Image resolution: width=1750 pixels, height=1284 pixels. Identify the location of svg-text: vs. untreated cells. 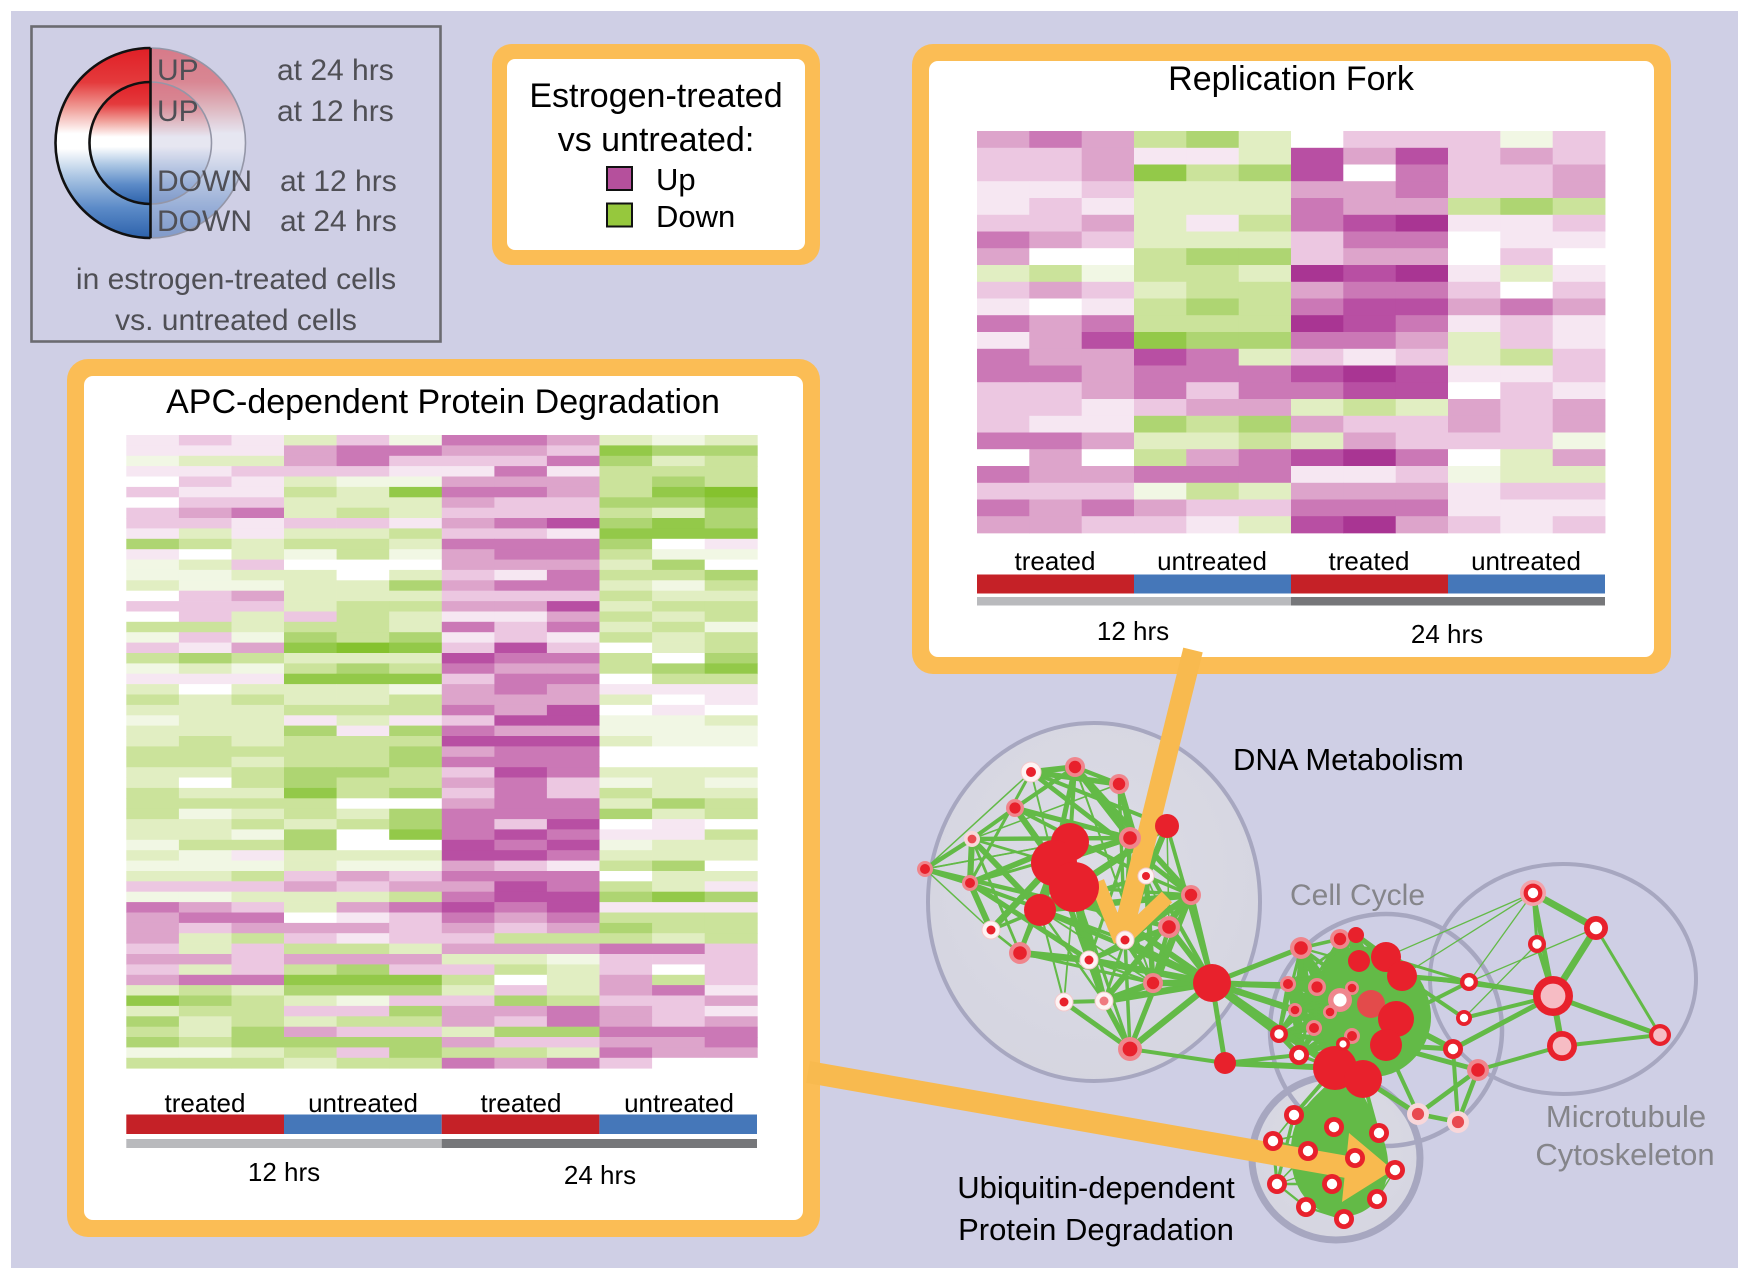
(236, 320).